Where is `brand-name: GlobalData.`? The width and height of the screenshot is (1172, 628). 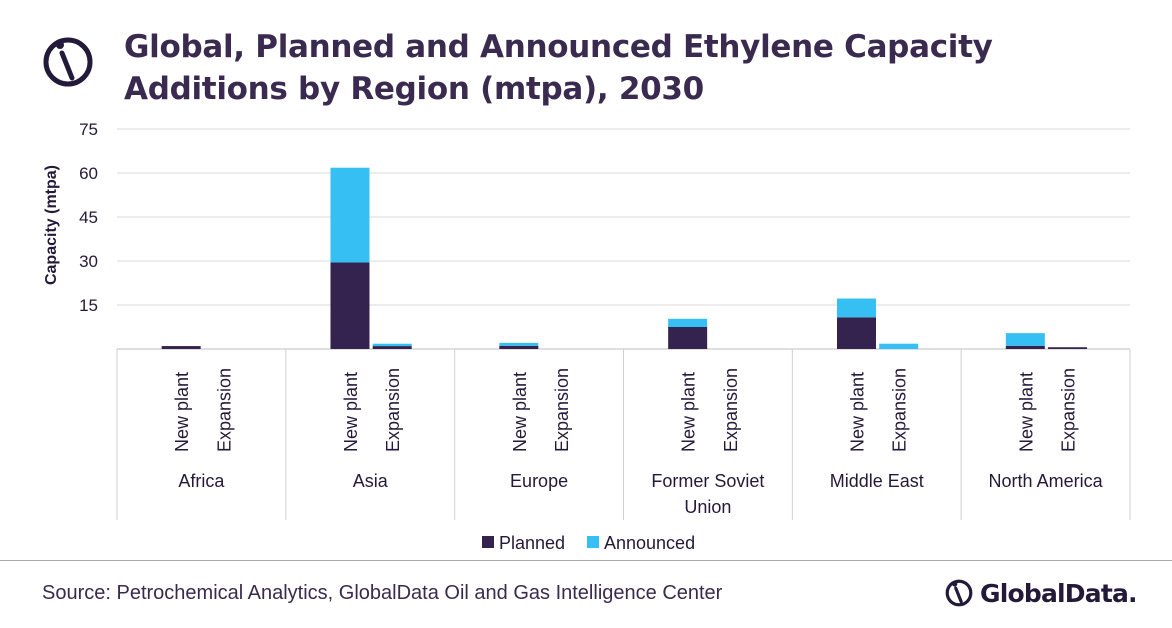 brand-name: GlobalData. is located at coordinates (1059, 593).